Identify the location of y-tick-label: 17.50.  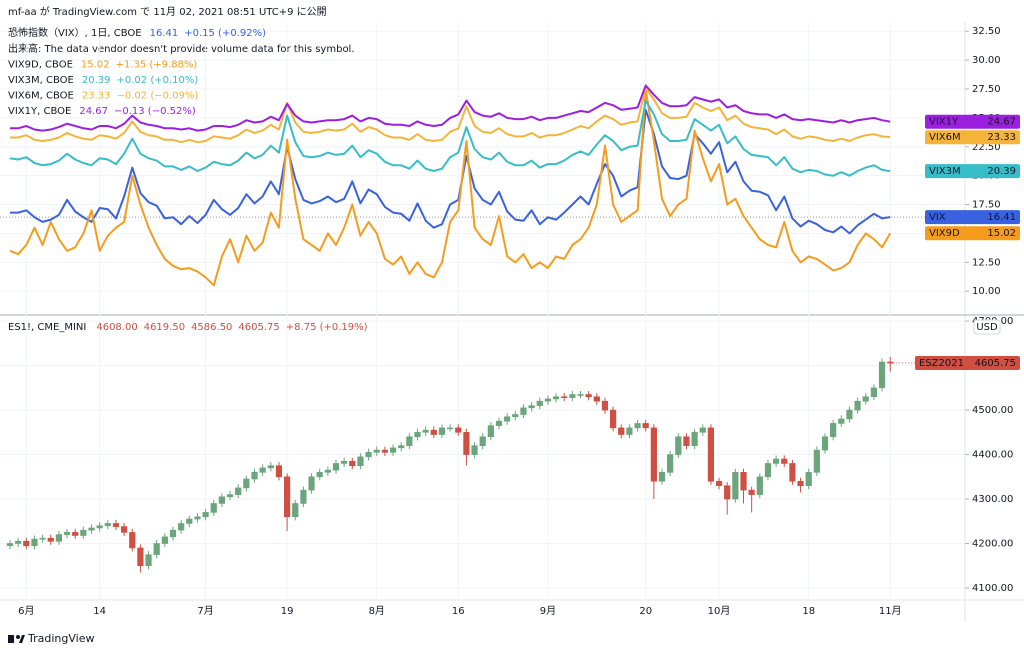
(986, 205).